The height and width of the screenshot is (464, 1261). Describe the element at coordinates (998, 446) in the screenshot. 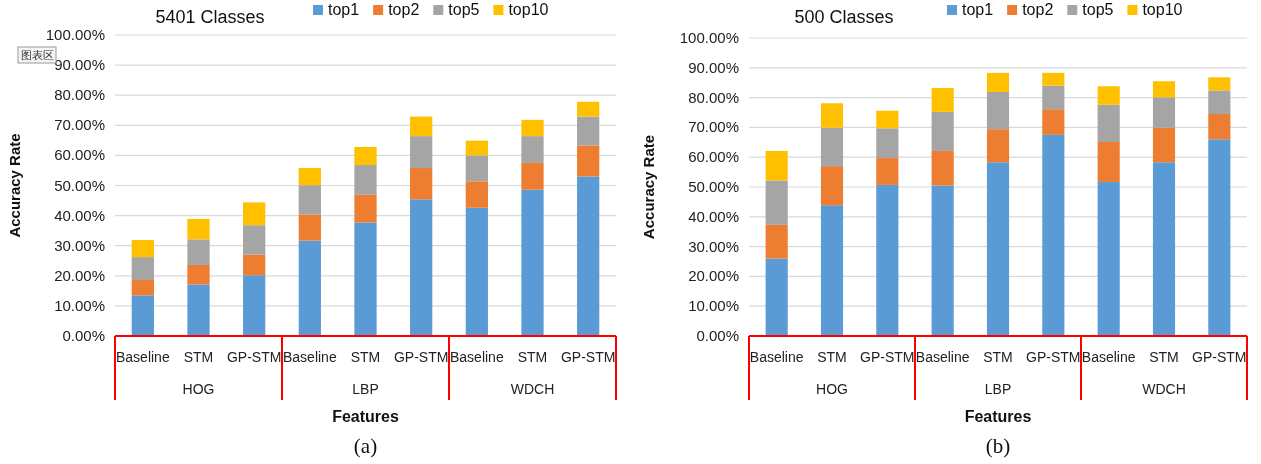

I see `text: (b)` at that location.